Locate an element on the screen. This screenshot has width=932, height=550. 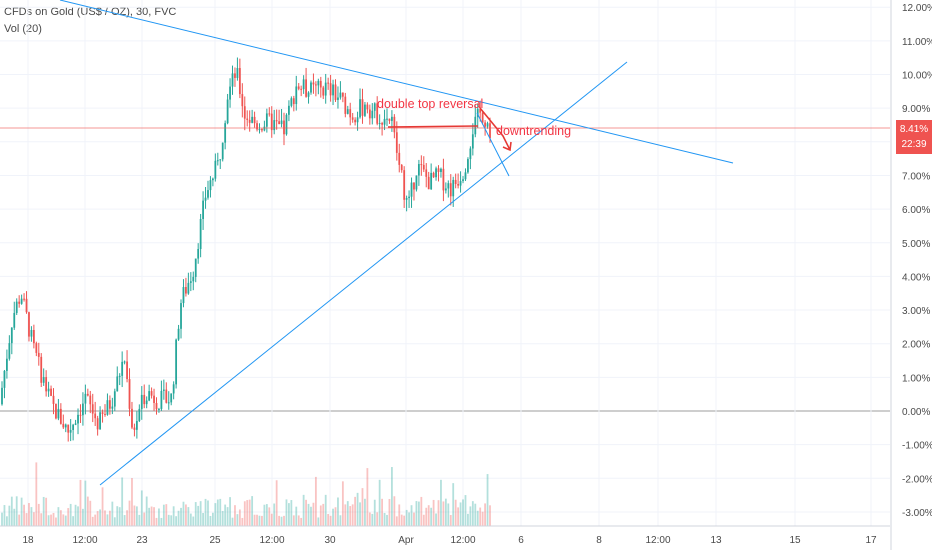
downtrending-label: downtrending is located at coordinates (533, 131).